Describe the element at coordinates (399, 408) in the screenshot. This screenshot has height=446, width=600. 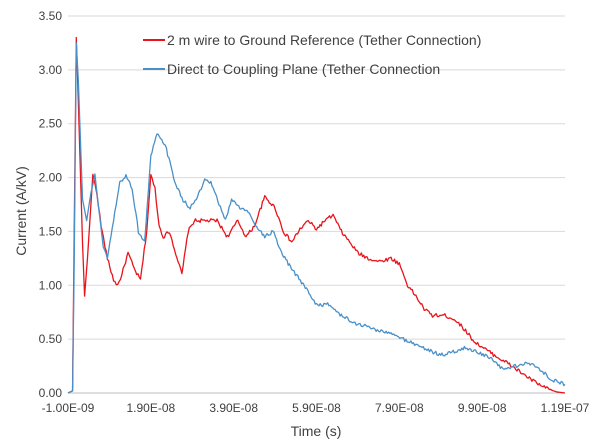
I see `x-tick-label: 7.90E-08` at that location.